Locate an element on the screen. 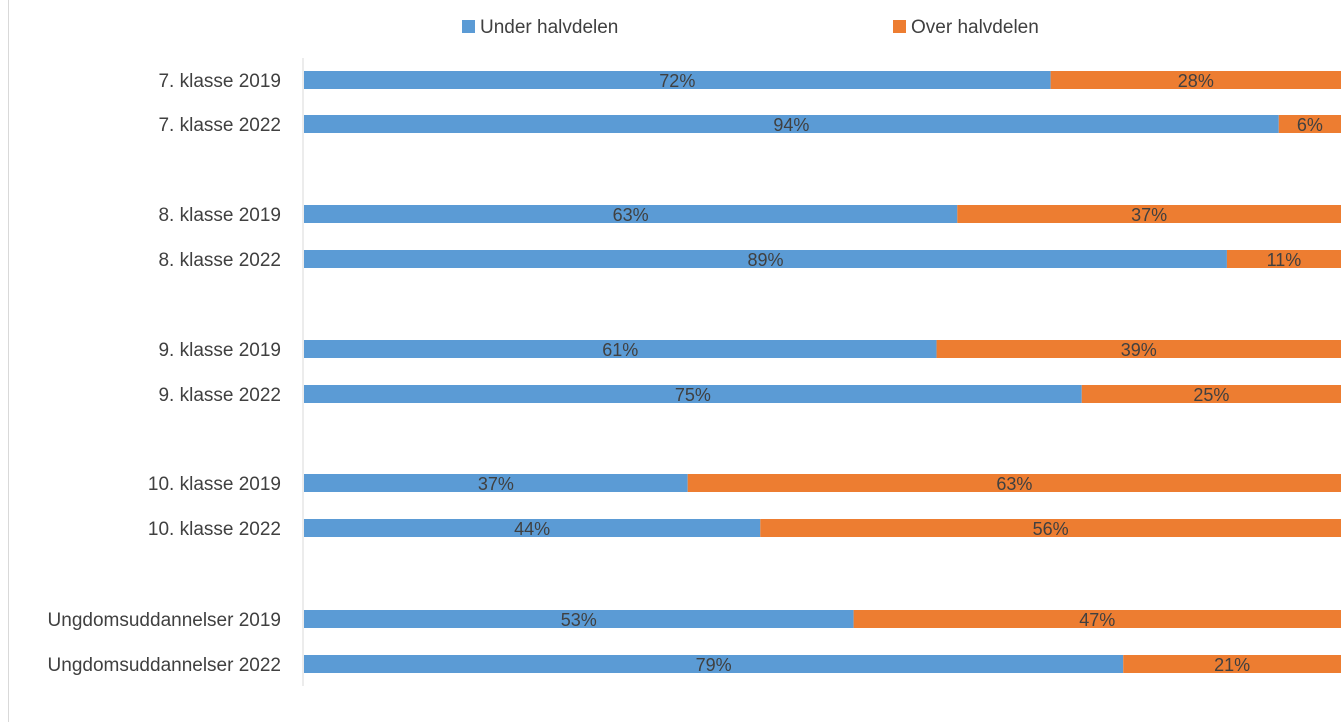 Image resolution: width=1341 pixels, height=722 pixels. legend-label-2: Over halvdelen is located at coordinates (975, 27).